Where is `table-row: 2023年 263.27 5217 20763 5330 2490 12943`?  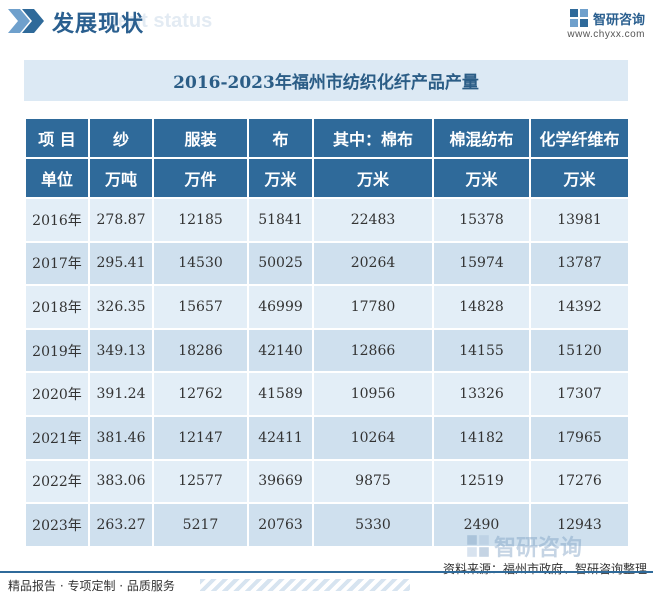 table-row: 2023年 263.27 5217 20763 5330 2490 12943 is located at coordinates (327, 525).